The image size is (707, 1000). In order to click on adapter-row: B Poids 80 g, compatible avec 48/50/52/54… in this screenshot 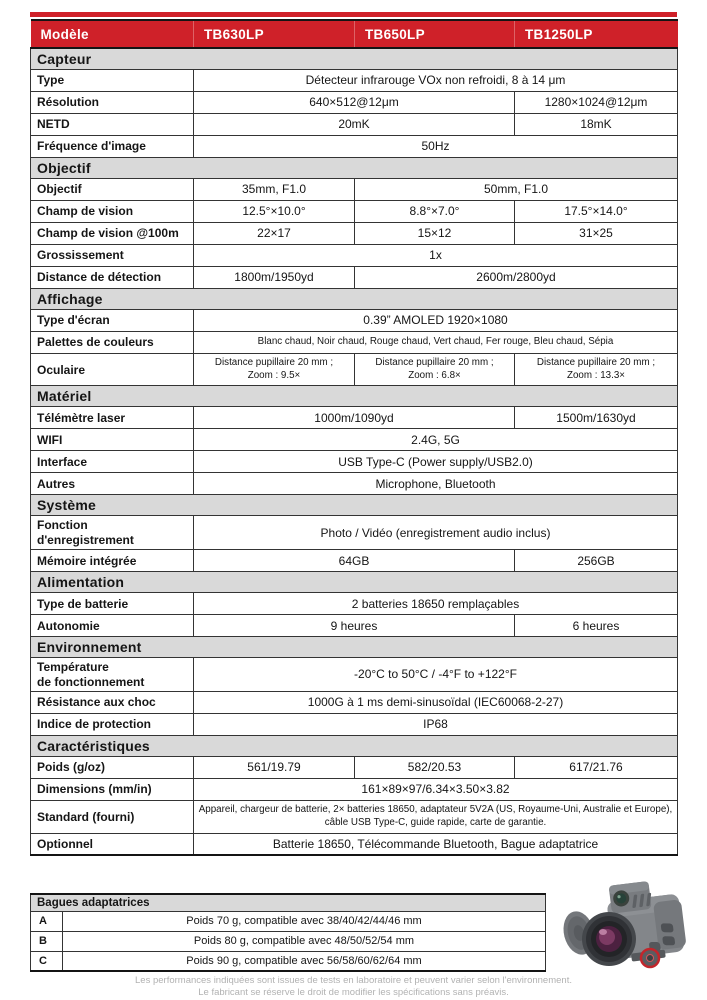, I will do `click(288, 941)`.